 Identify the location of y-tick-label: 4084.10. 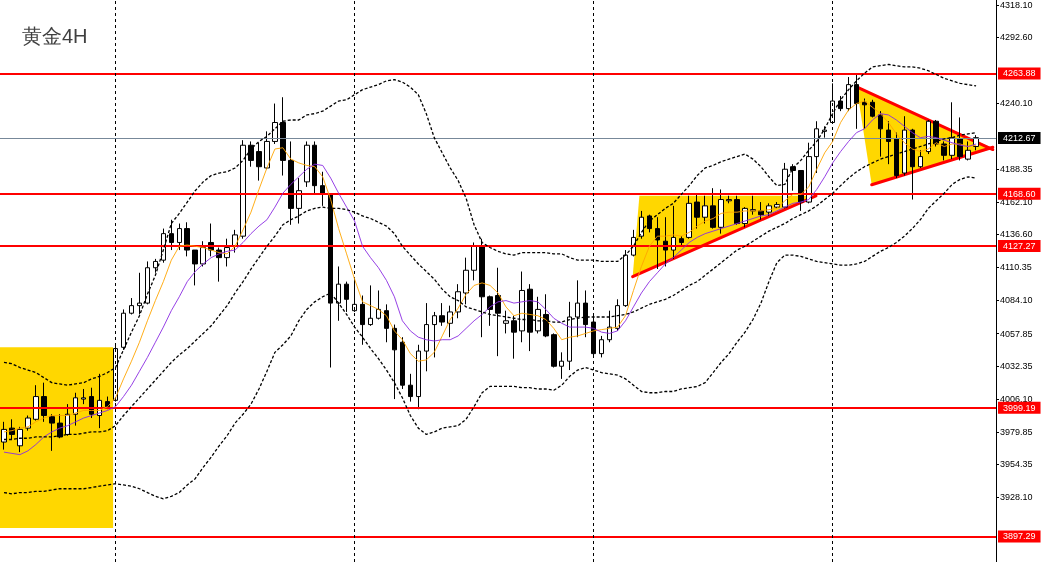
(1016, 300).